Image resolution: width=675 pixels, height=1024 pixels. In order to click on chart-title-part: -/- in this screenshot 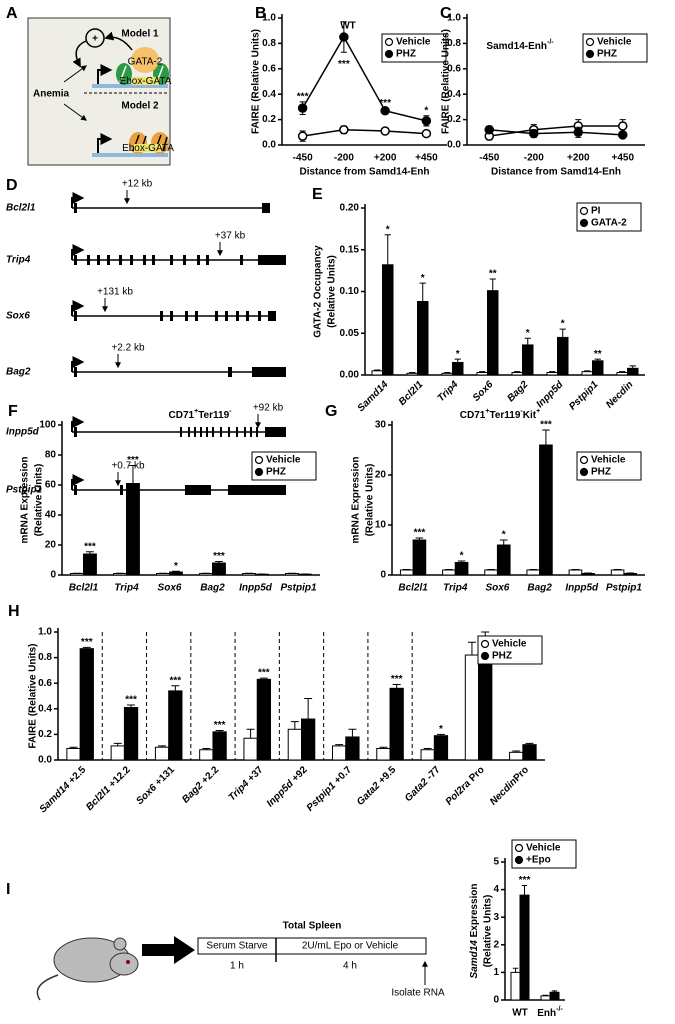, I will do `click(550, 42)`.